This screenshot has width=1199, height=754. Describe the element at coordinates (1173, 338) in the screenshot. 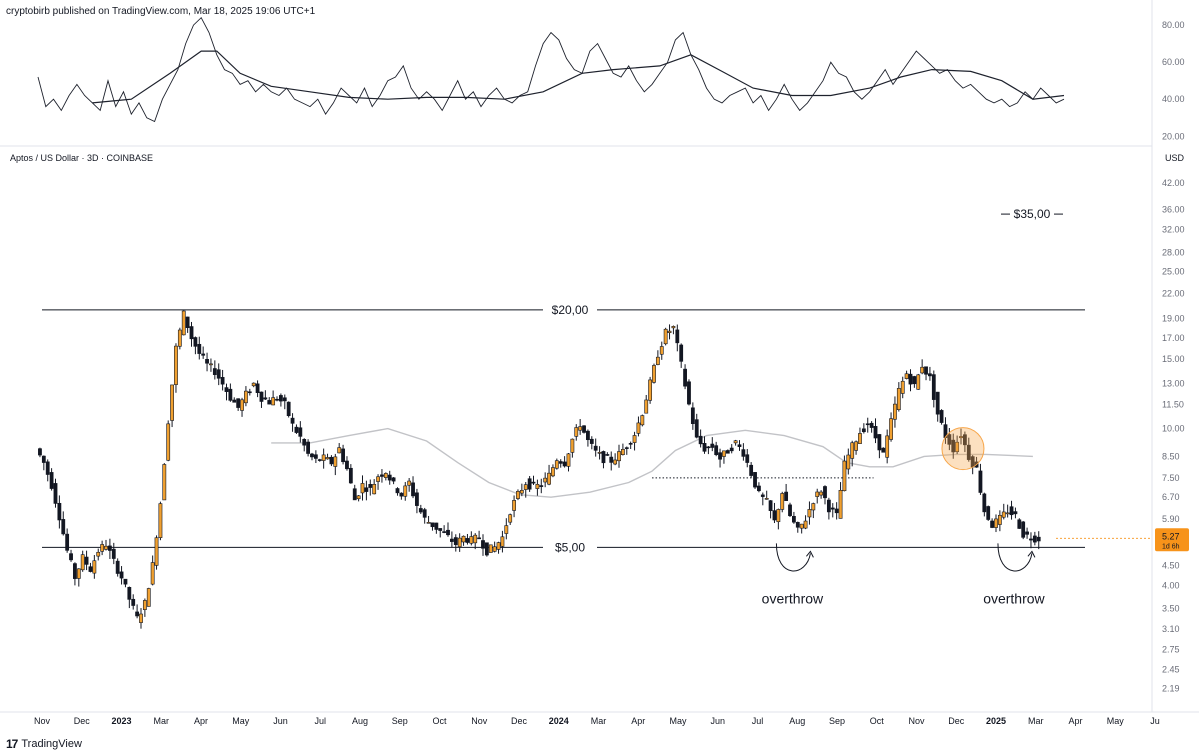

I see `price-tick-label: 17.00` at that location.